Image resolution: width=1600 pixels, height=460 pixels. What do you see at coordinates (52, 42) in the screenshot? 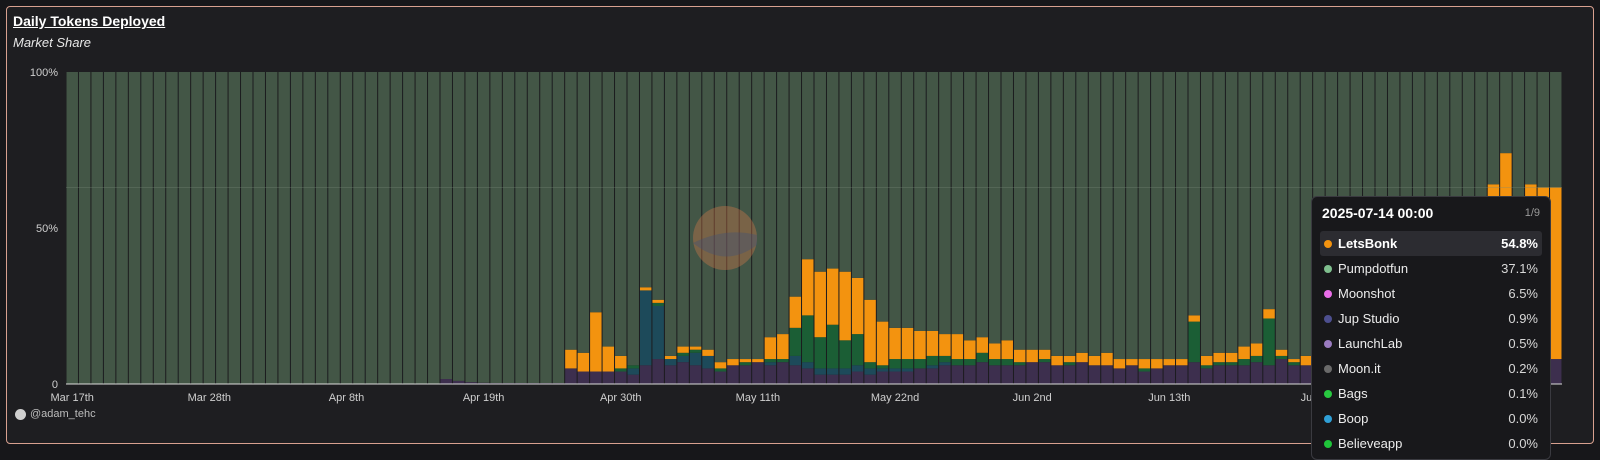
I see `chart-subtitle: Market Share` at bounding box center [52, 42].